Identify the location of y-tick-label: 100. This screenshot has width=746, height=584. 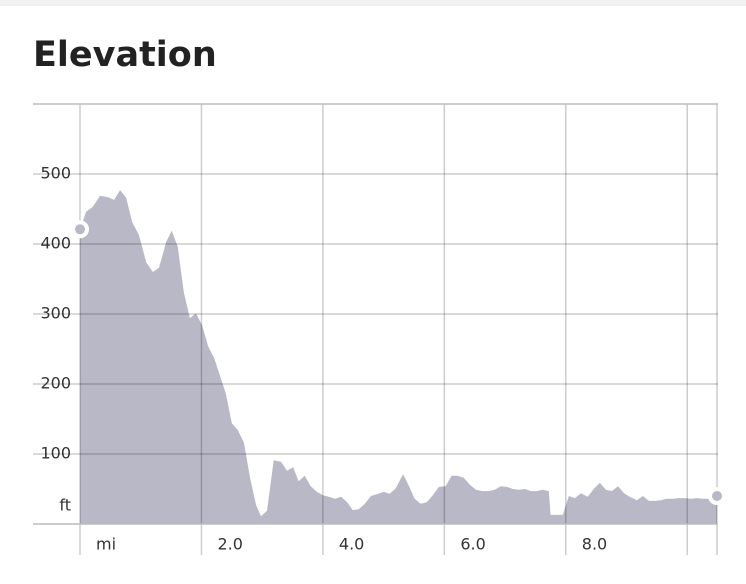
(55, 453).